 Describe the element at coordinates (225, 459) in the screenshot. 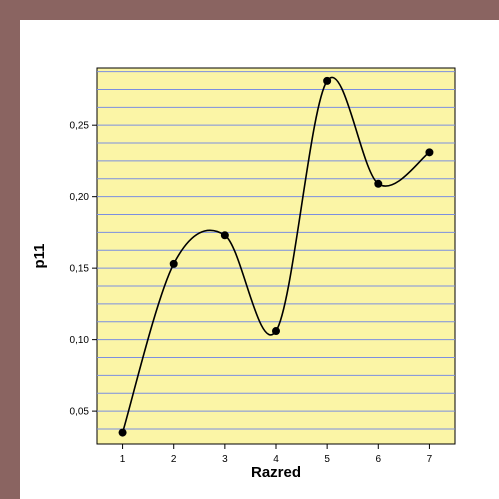

I see `x-tick-label: 3` at that location.